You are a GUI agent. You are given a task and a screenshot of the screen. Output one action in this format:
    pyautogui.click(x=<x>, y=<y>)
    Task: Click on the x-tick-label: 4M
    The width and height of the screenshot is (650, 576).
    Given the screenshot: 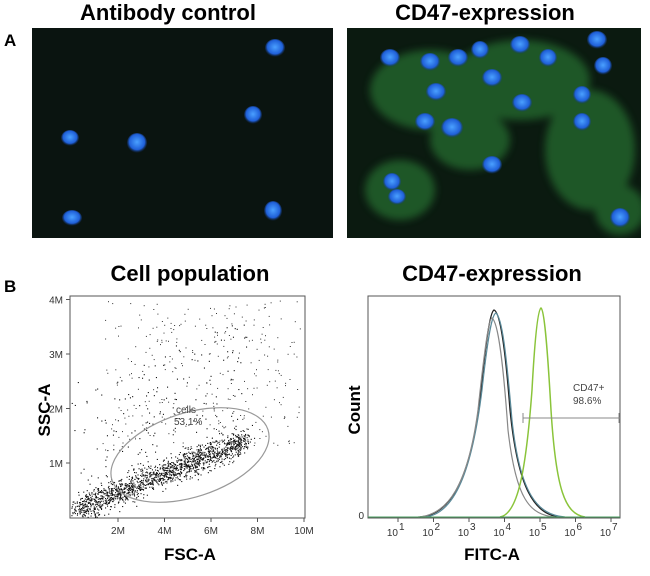 What is the action you would take?
    pyautogui.click(x=165, y=531)
    